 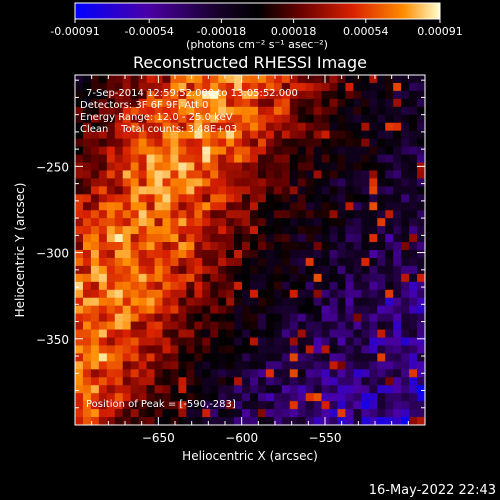 I want to click on colorbar-tick-label: -0.00018, so click(x=221, y=31).